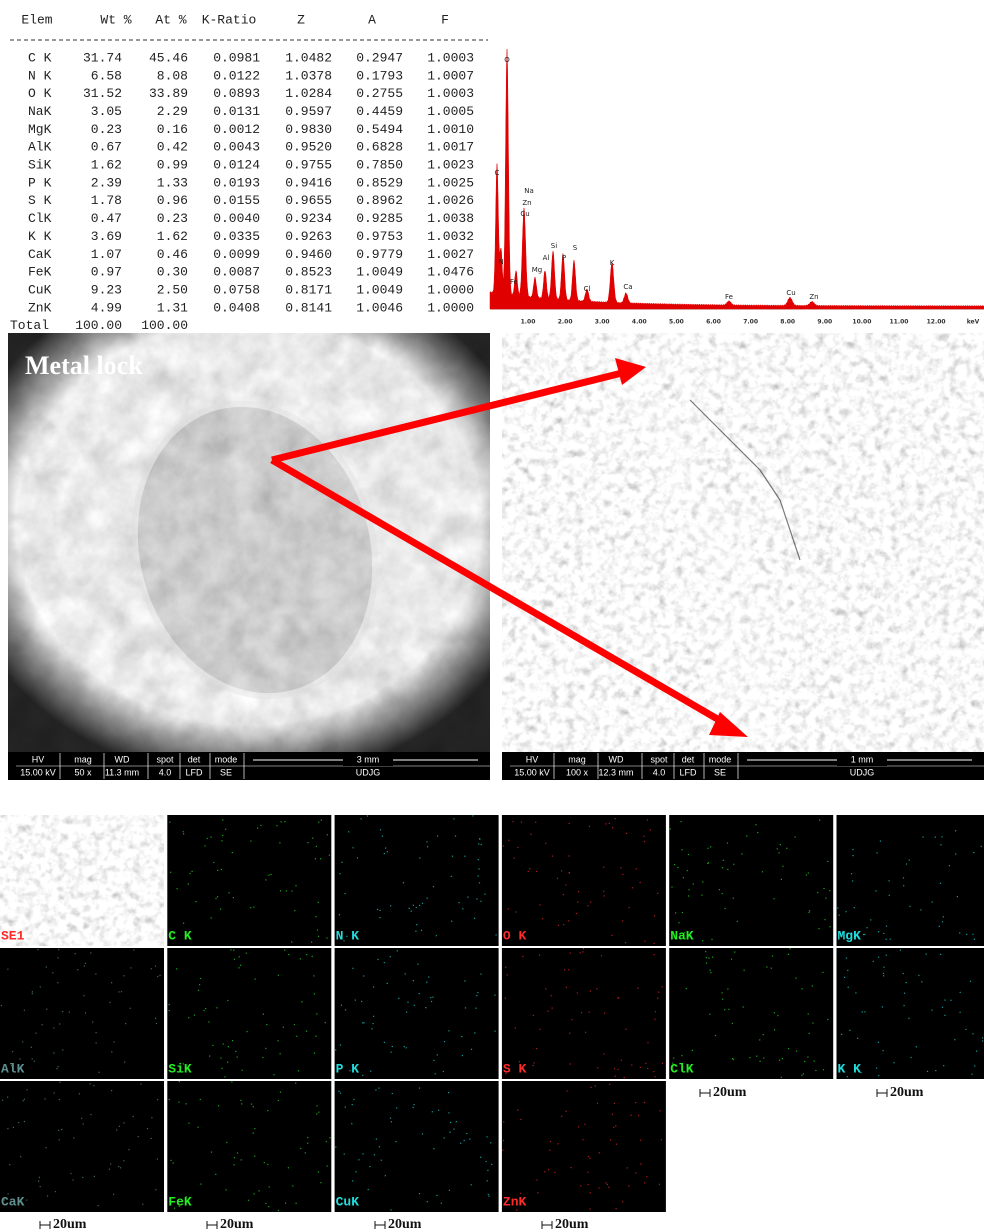 The height and width of the screenshot is (1232, 984). Describe the element at coordinates (730, 1092) in the screenshot. I see `scale-bar-label: 20um` at that location.